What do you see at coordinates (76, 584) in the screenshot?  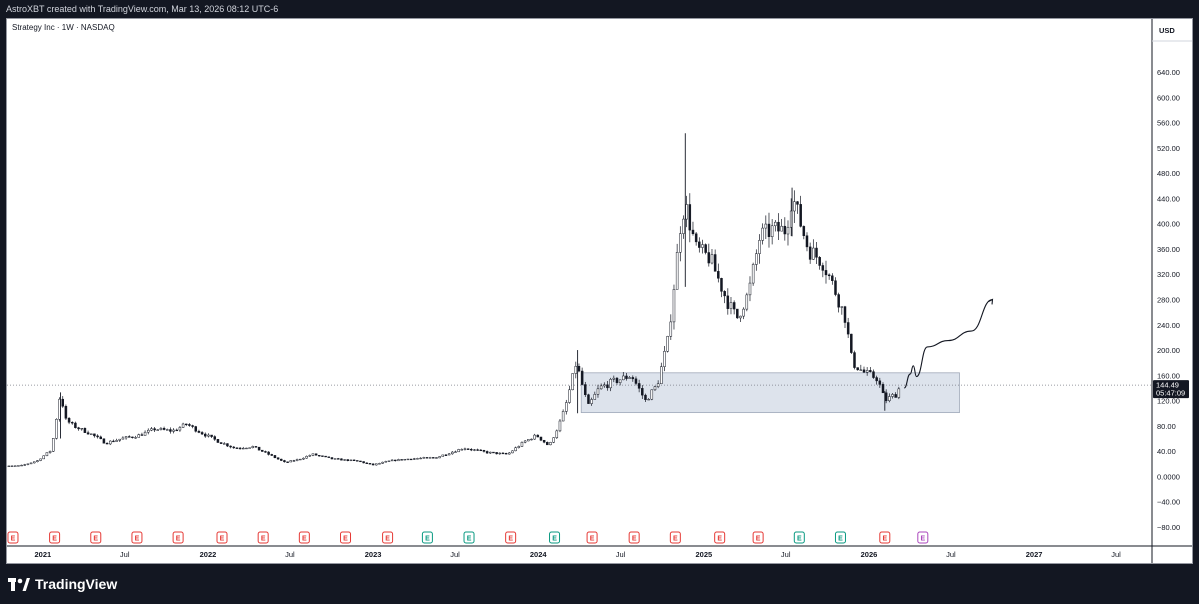 I see `brand-name: TradingView` at bounding box center [76, 584].